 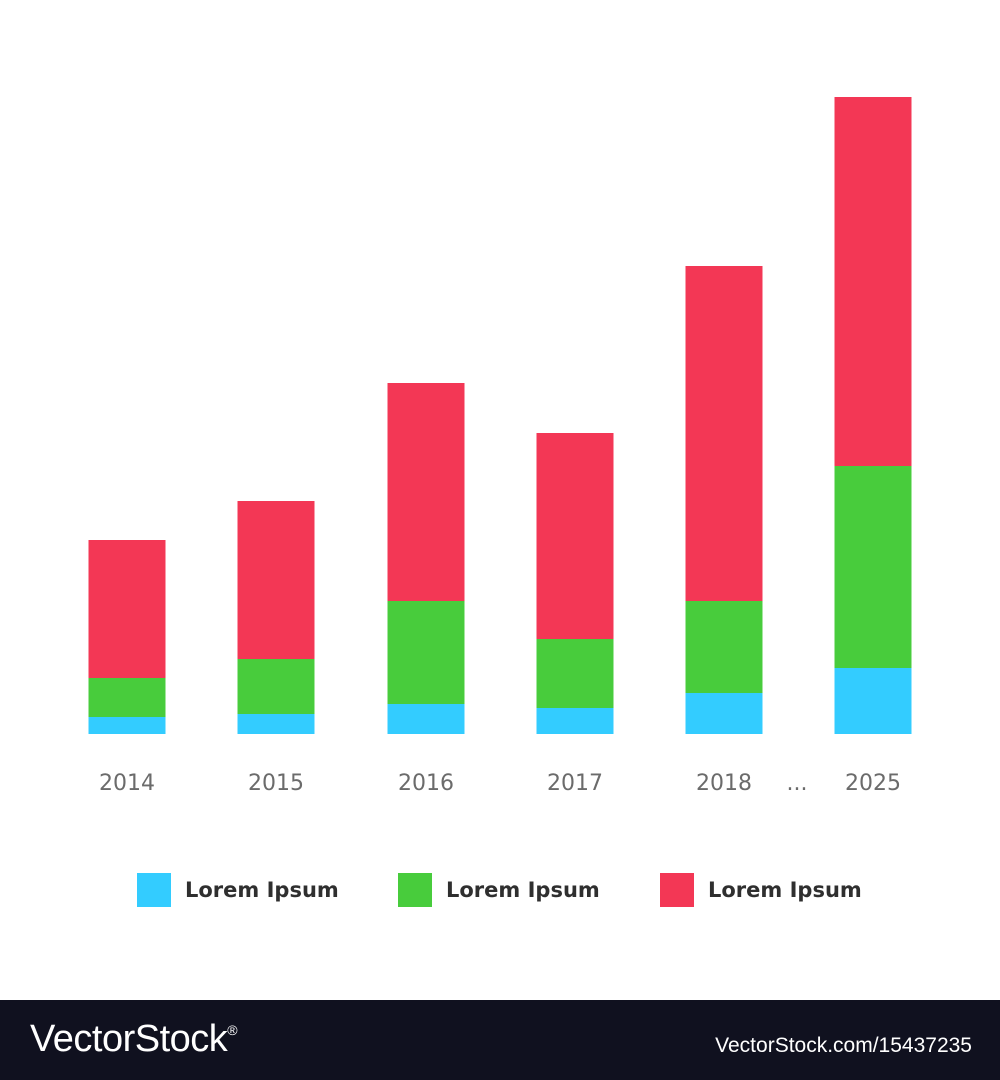 I want to click on x-tick-label-2014: 2014, so click(x=127, y=783).